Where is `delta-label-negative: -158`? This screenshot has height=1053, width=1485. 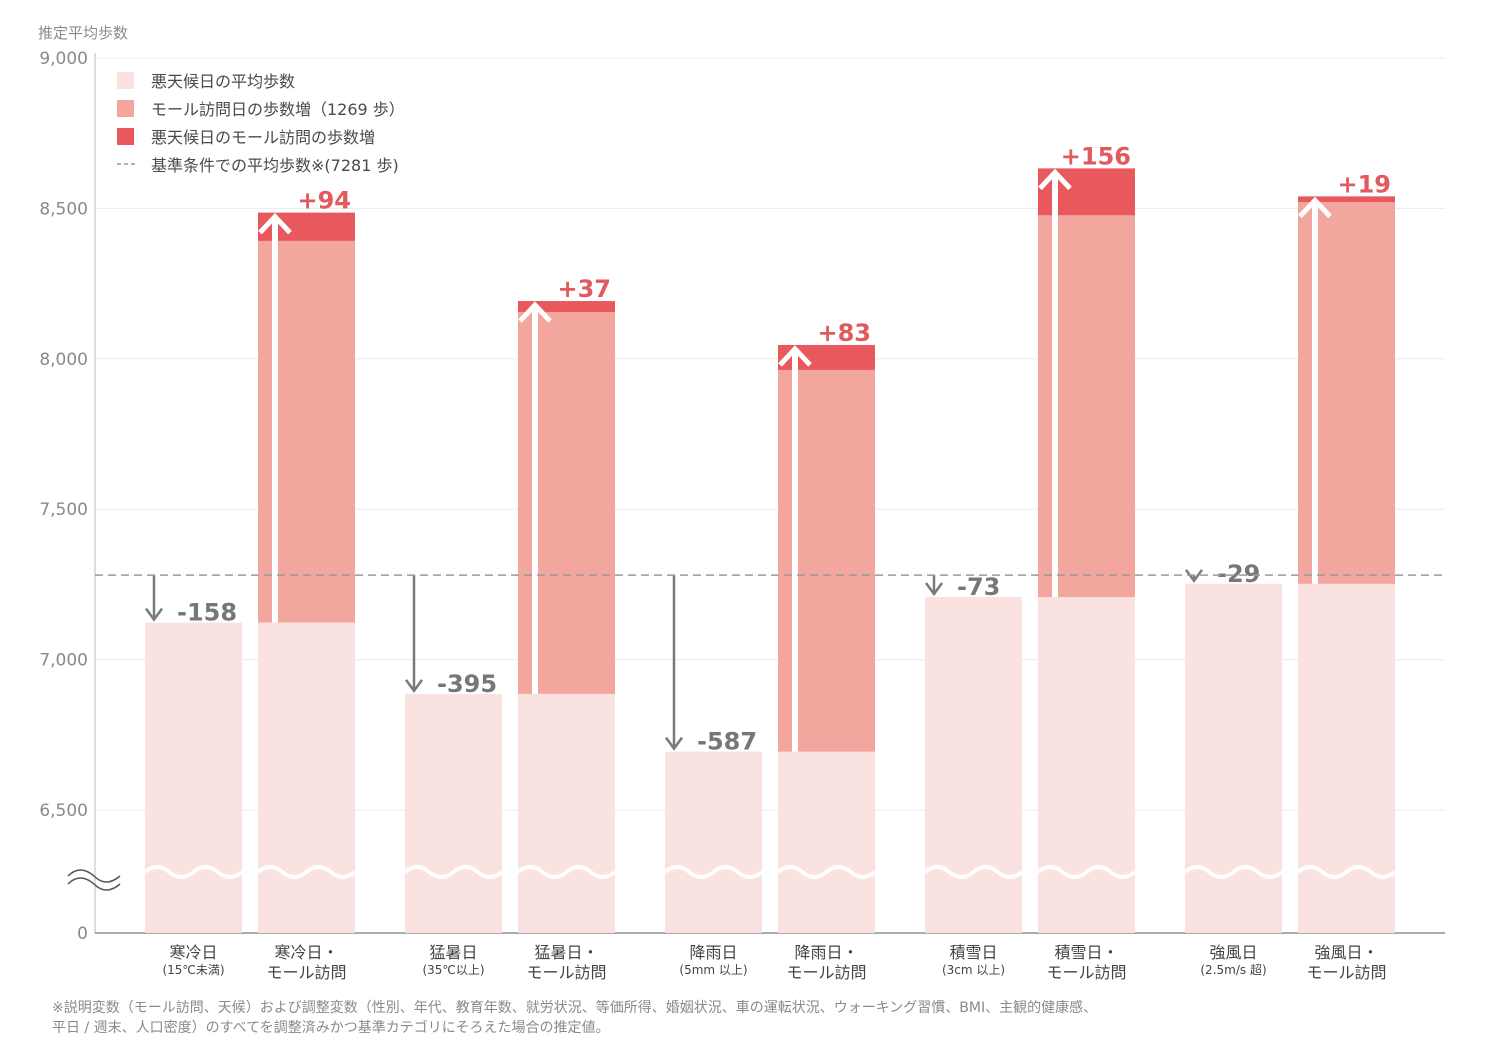
delta-label-negative: -158 is located at coordinates (207, 613).